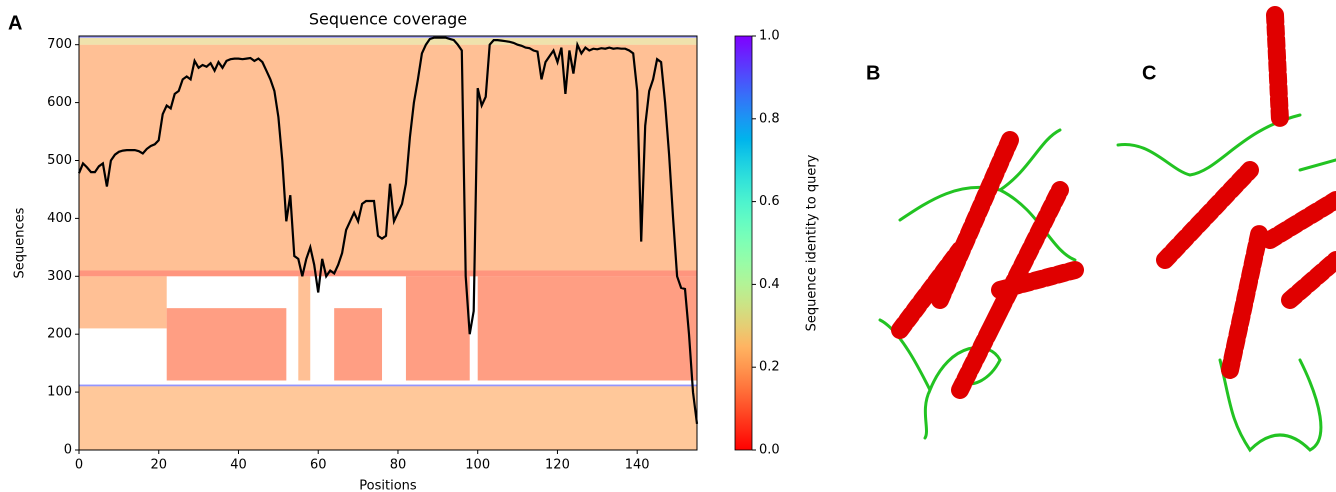 The width and height of the screenshot is (1336, 492). Describe the element at coordinates (59, 276) in the screenshot. I see `y-tick-label: 300` at that location.